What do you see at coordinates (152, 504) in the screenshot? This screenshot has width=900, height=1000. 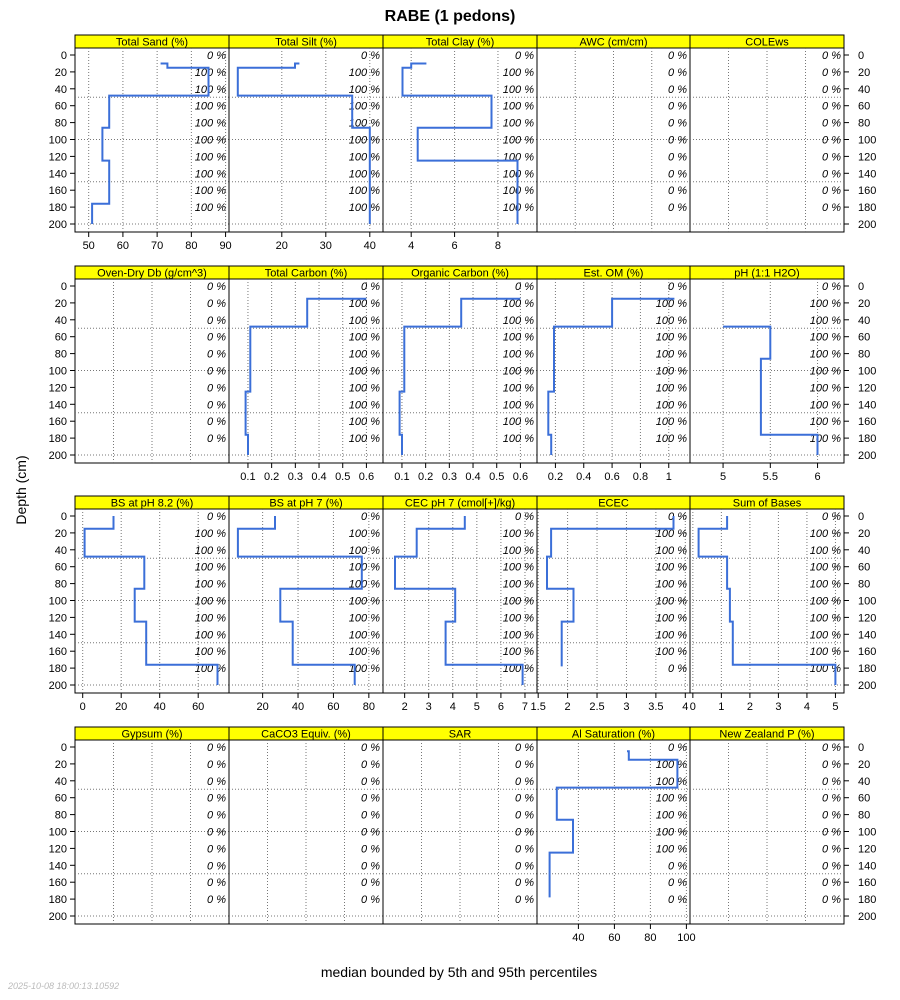 I see `panel-strip-label: BS at pH 8.2 (%)` at bounding box center [152, 504].